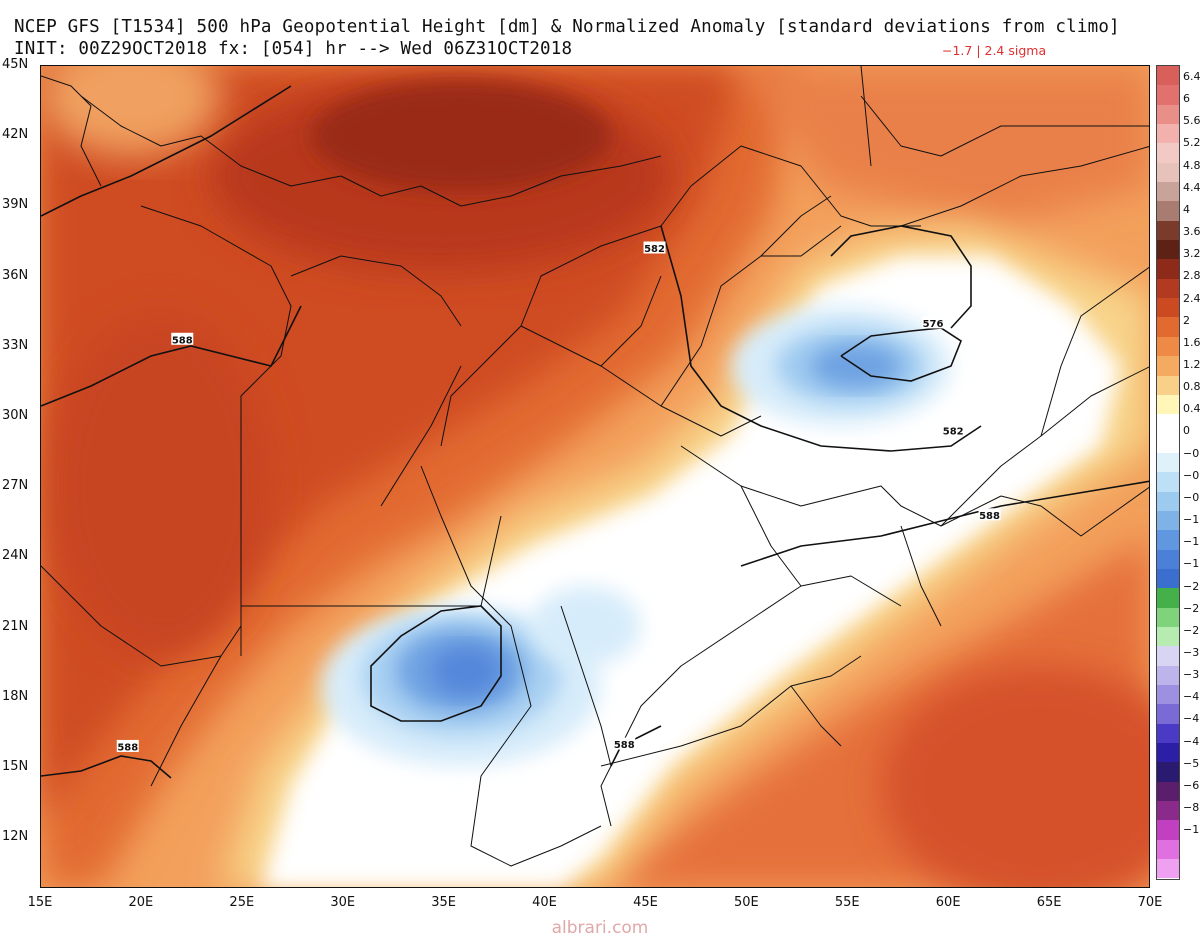 The width and height of the screenshot is (1200, 940). Describe the element at coordinates (343, 902) in the screenshot. I see `longitude-label: 30E` at that location.